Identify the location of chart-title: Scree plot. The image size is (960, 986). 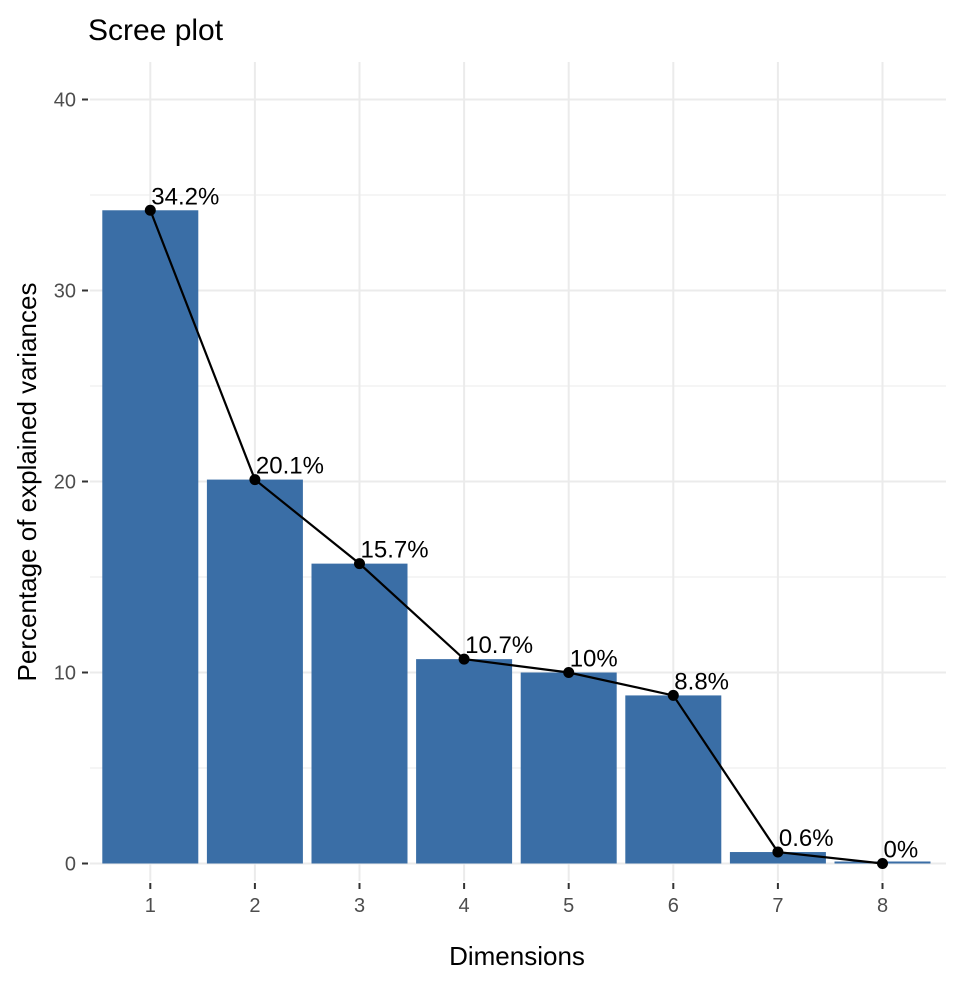
(156, 30).